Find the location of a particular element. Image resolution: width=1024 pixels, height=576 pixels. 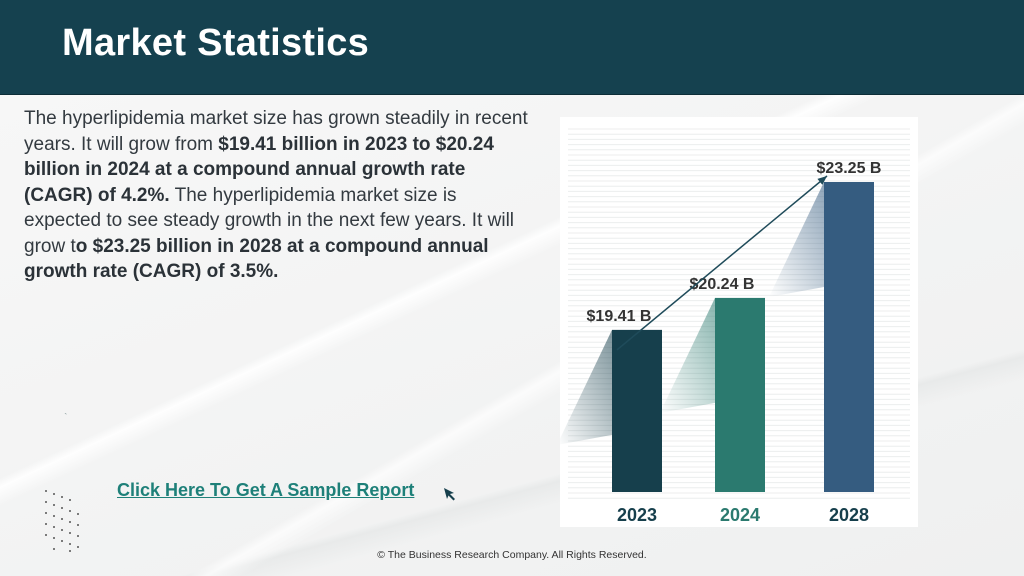

bar-2024 is located at coordinates (740, 394).